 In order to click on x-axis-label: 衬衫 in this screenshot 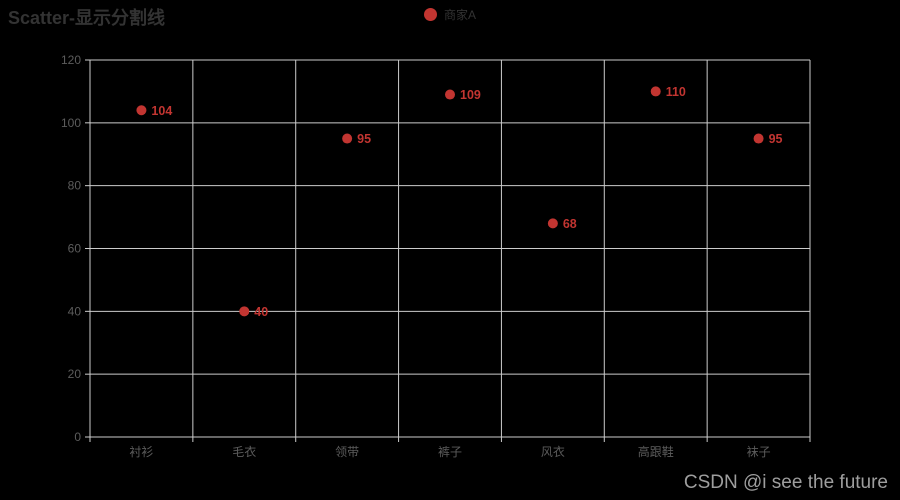, I will do `click(141, 452)`.